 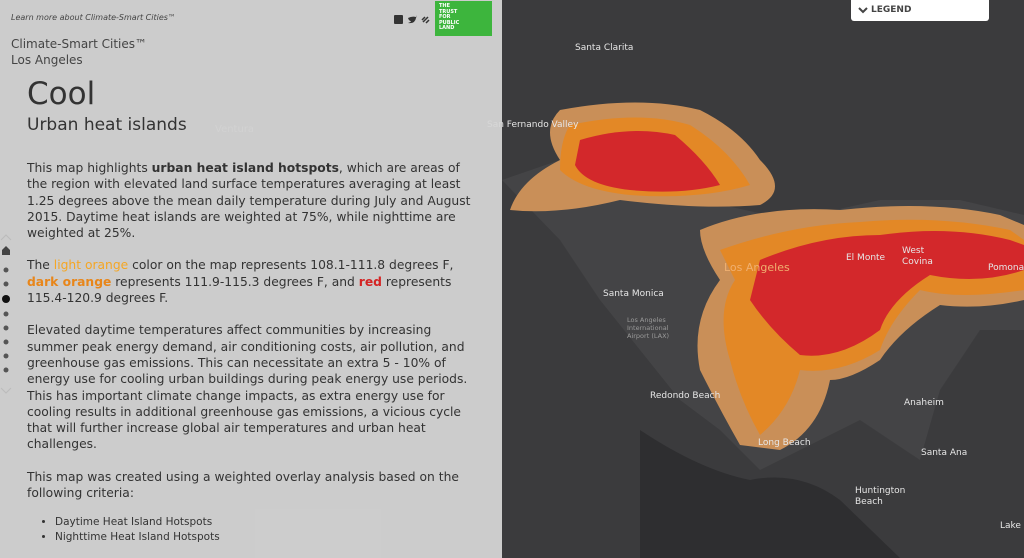 I want to click on section-subtitle: Urban heat islands, so click(x=107, y=125).